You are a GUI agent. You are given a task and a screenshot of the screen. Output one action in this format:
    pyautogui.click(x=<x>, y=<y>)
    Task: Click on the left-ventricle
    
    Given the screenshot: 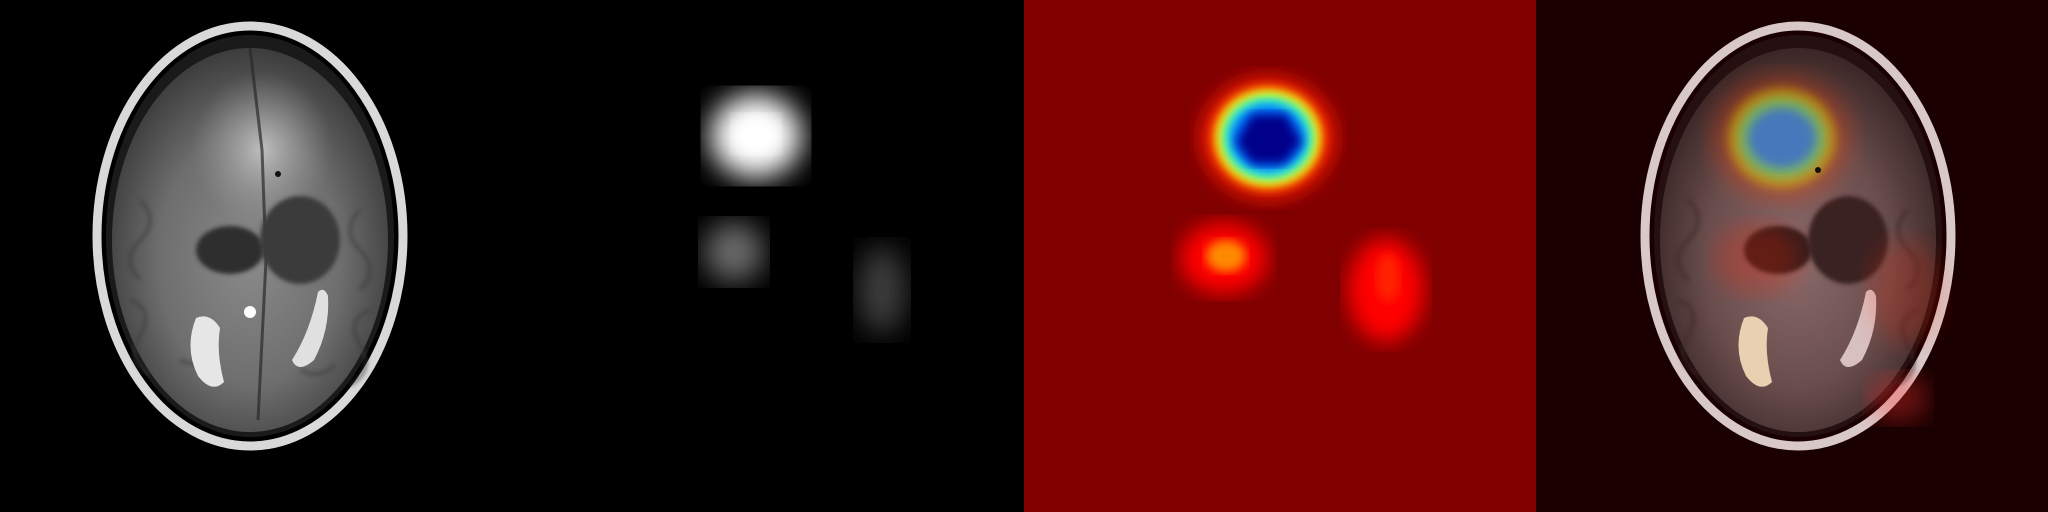 What is the action you would take?
    pyautogui.click(x=207, y=351)
    